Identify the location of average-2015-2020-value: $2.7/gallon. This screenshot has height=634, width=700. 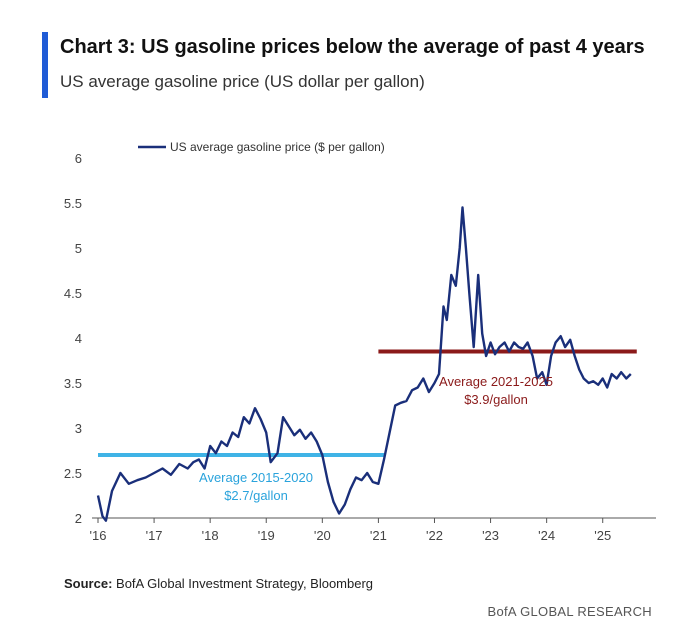
(256, 495).